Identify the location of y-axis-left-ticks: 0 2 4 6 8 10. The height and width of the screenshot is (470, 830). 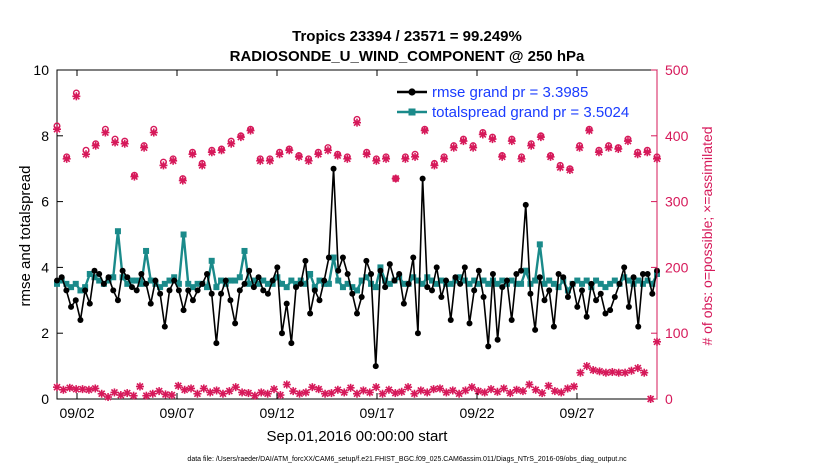
(48, 234).